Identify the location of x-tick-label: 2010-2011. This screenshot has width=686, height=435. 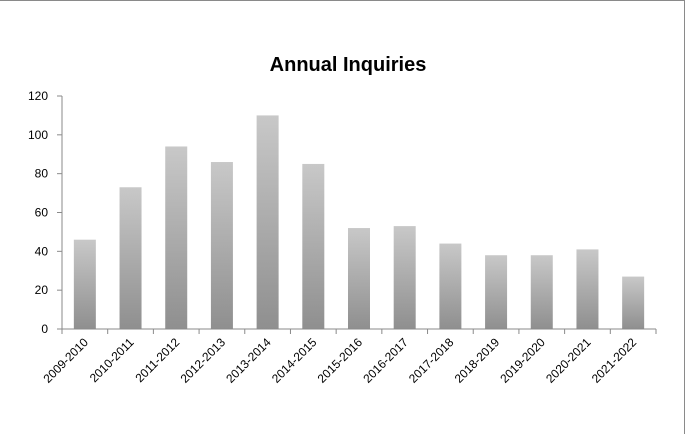
(112, 360).